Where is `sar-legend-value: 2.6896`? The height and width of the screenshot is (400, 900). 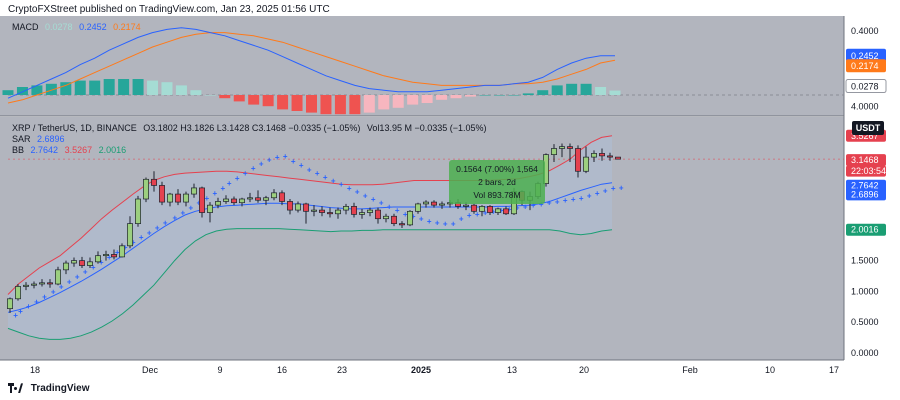
sar-legend-value: 2.6896 is located at coordinates (51, 139).